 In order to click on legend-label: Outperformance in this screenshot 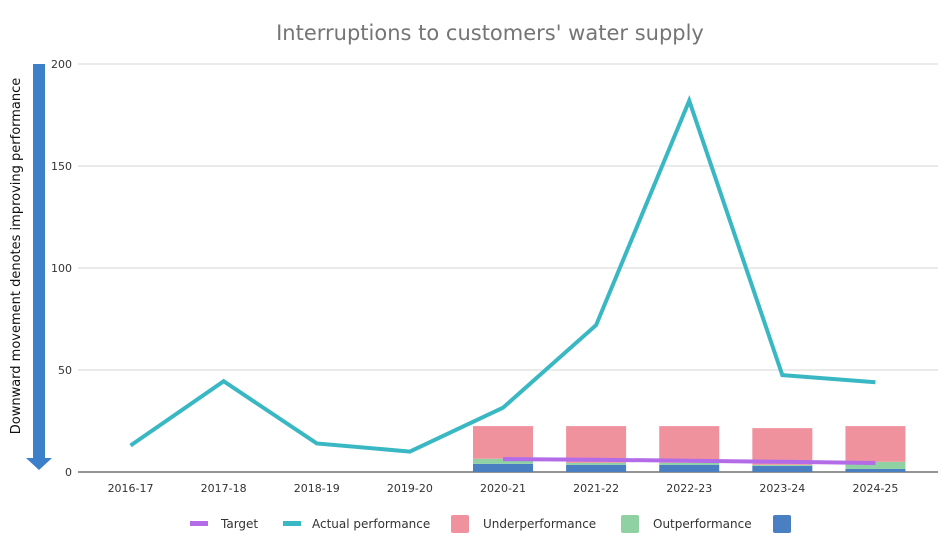, I will do `click(702, 524)`.